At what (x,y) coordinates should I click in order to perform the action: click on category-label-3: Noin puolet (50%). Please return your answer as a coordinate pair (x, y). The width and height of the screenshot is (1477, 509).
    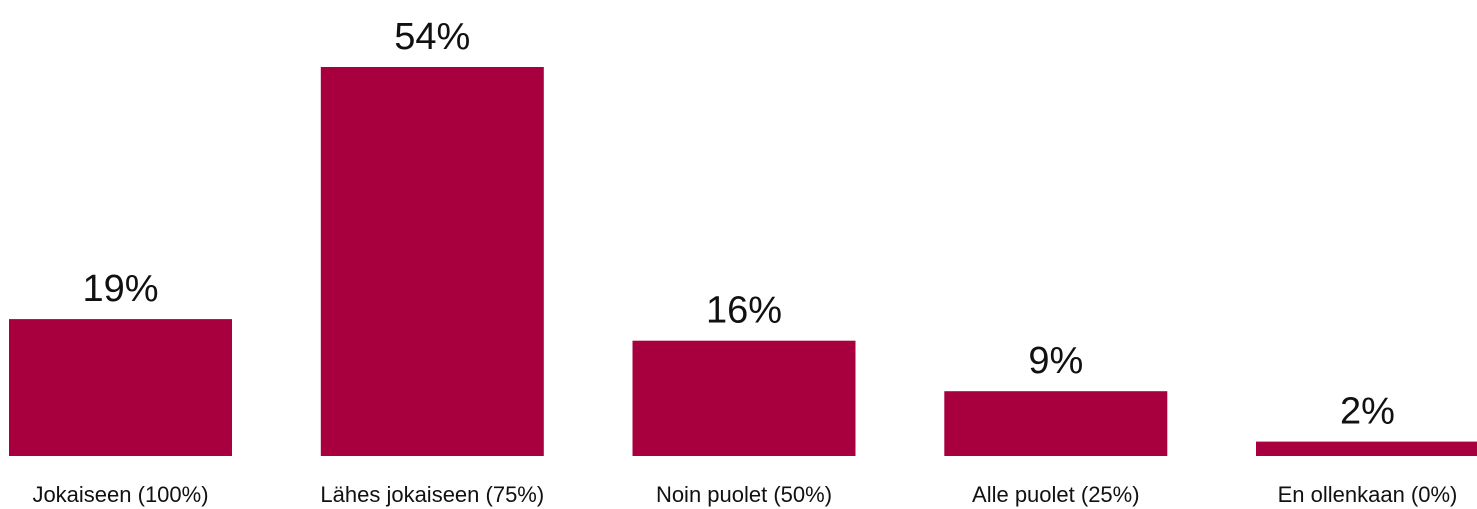
    Looking at the image, I should click on (744, 494).